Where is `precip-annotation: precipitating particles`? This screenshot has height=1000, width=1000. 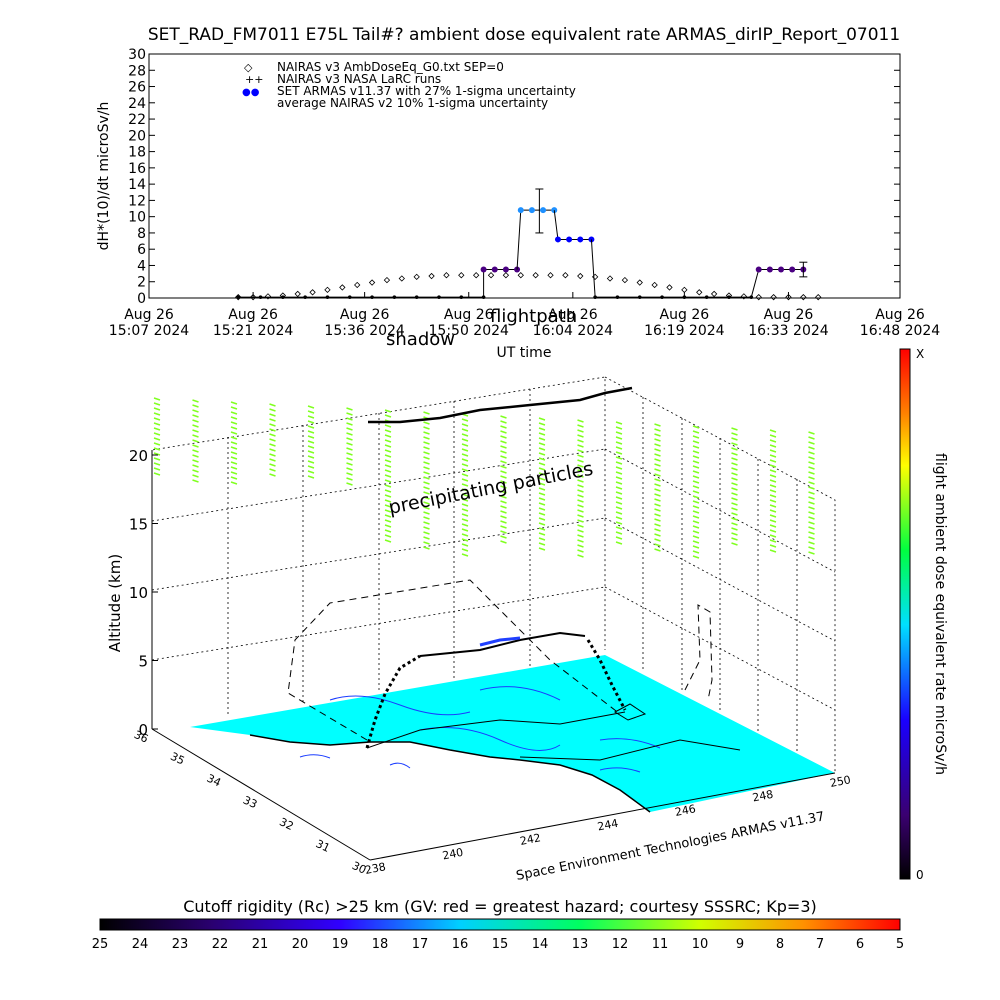 precip-annotation: precipitating particles is located at coordinates (491, 488).